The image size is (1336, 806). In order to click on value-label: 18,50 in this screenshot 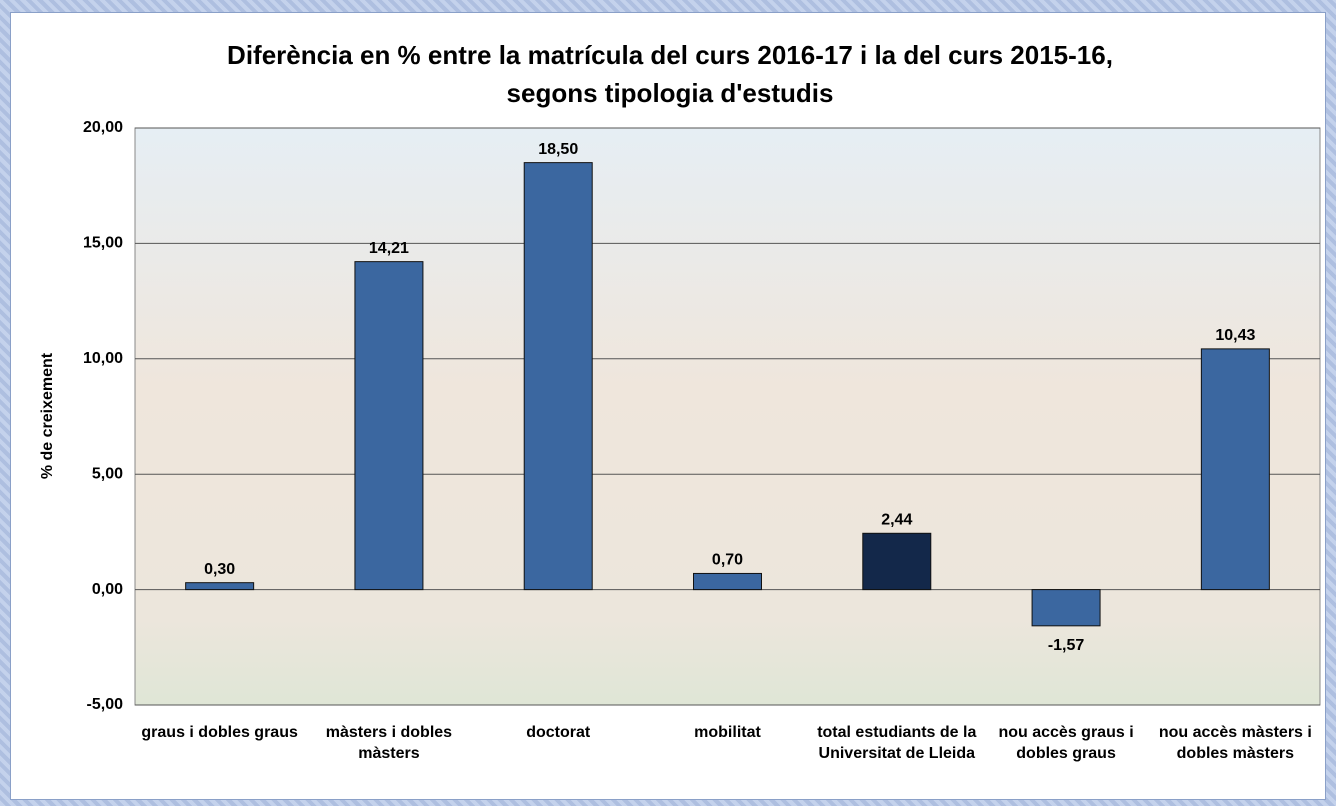, I will do `click(558, 149)`.